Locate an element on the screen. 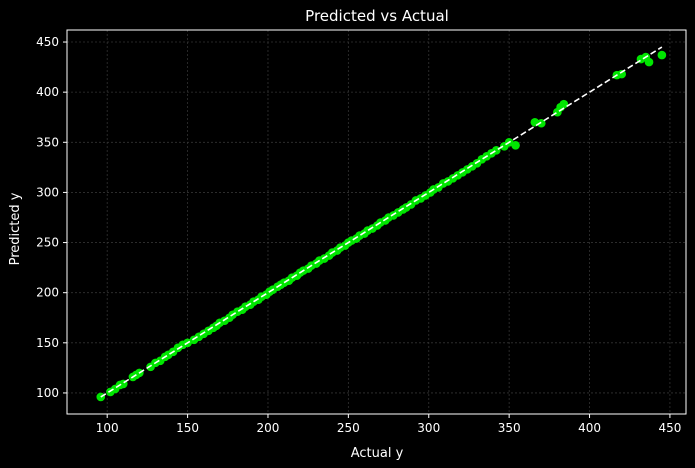 The width and height of the screenshot is (695, 468). x-tick-label: 150 is located at coordinates (187, 428).